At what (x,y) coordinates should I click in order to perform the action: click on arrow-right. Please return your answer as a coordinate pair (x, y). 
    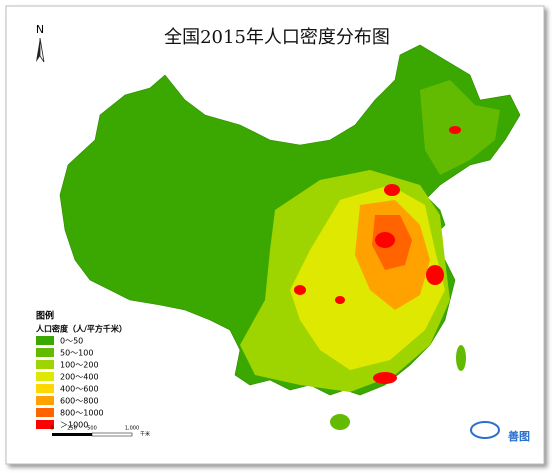
    Looking at the image, I should click on (42, 50).